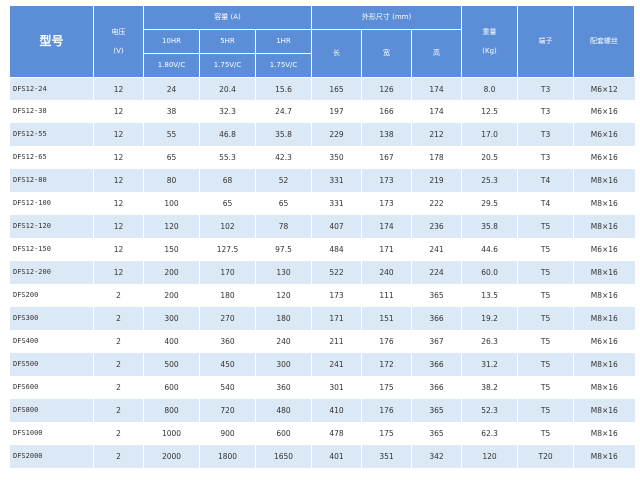 This screenshot has height=489, width=640. I want to click on cell-capacity-10hr: 80, so click(171, 180).